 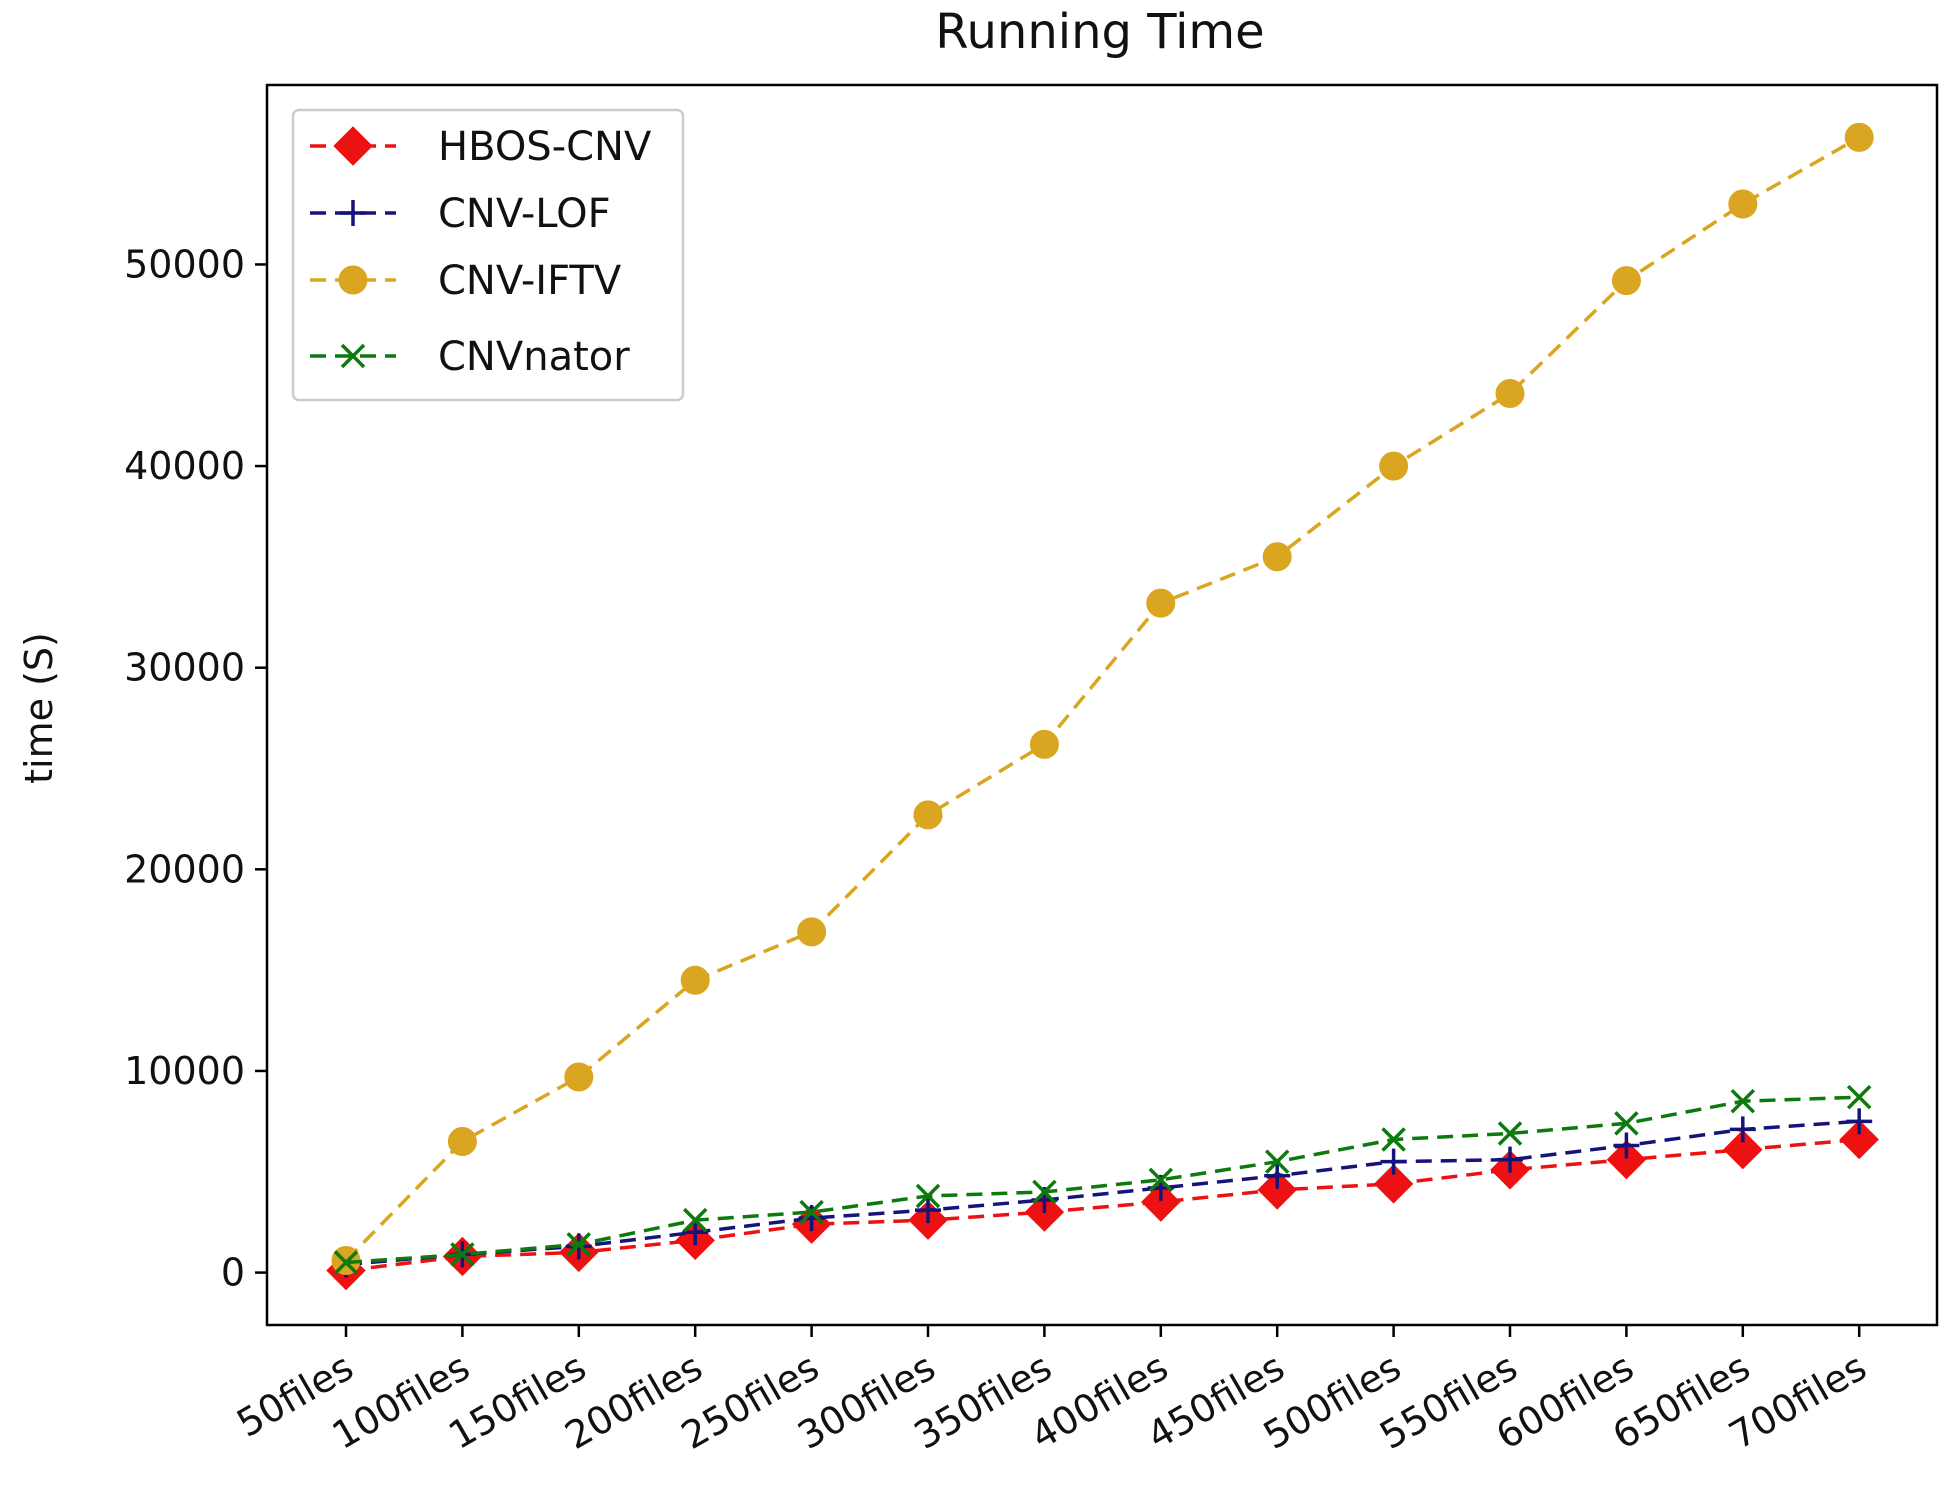 I want to click on chart-title: Running Time, so click(x=1099, y=32).